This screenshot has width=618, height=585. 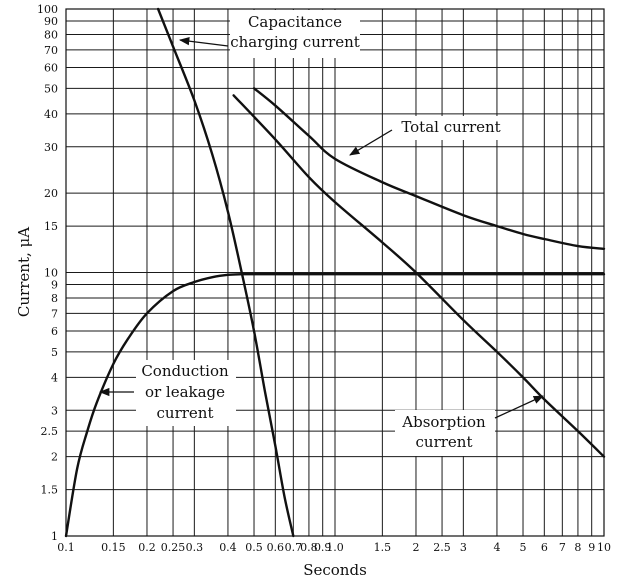 What do you see at coordinates (519, 407) in the screenshot?
I see `absorption-arrow` at bounding box center [519, 407].